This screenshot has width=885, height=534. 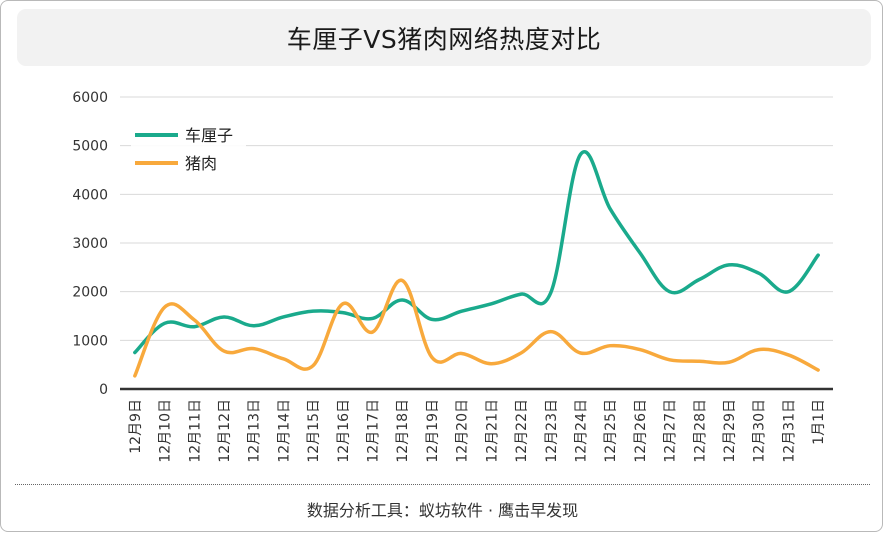 I want to click on y-tick-label: 1000, so click(x=90, y=341).